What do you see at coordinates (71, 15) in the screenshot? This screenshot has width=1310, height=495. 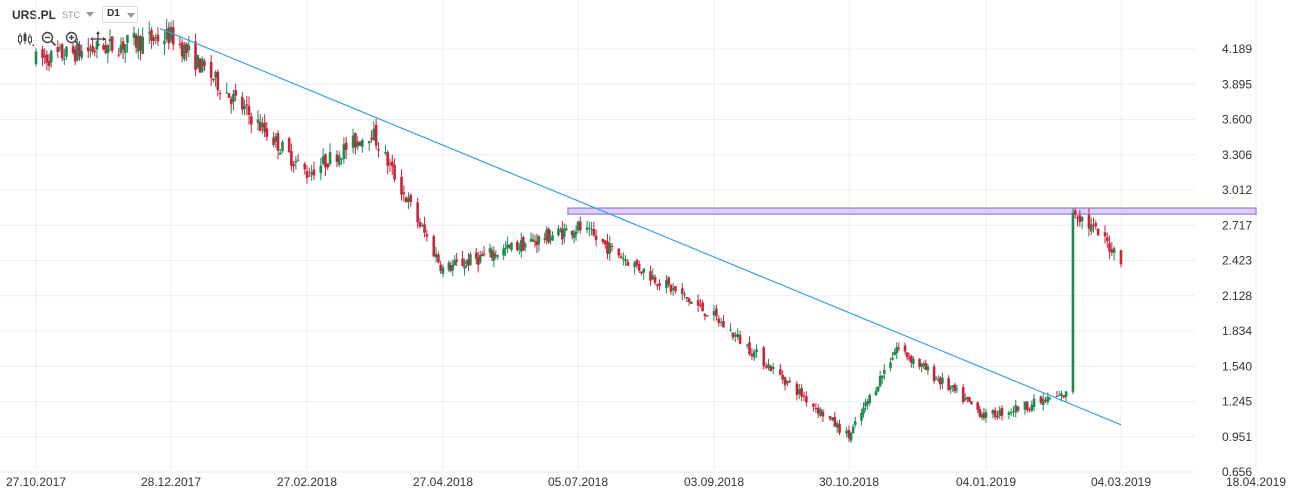 I see `exchange-label: STC` at bounding box center [71, 15].